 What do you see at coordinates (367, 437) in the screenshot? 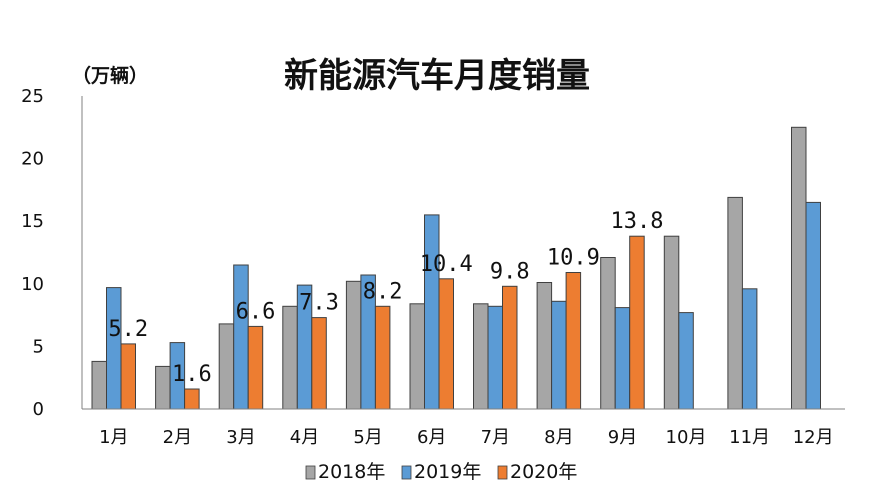
I see `x-tick-label: 5月` at bounding box center [367, 437].